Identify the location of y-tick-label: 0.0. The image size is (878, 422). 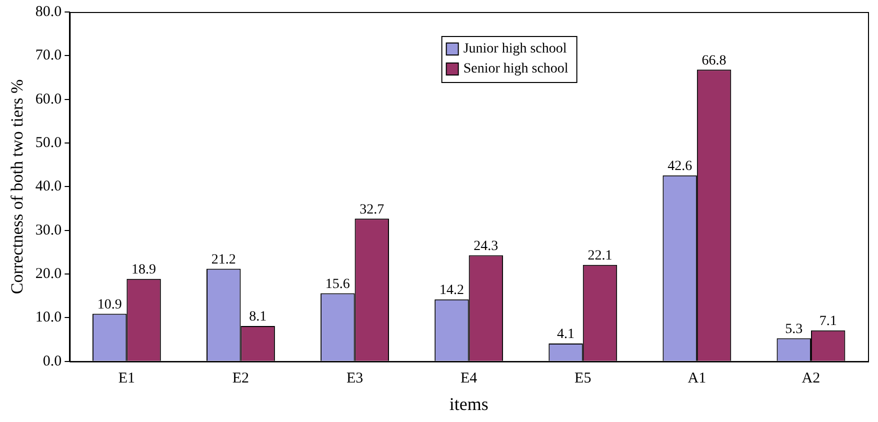
(52, 361).